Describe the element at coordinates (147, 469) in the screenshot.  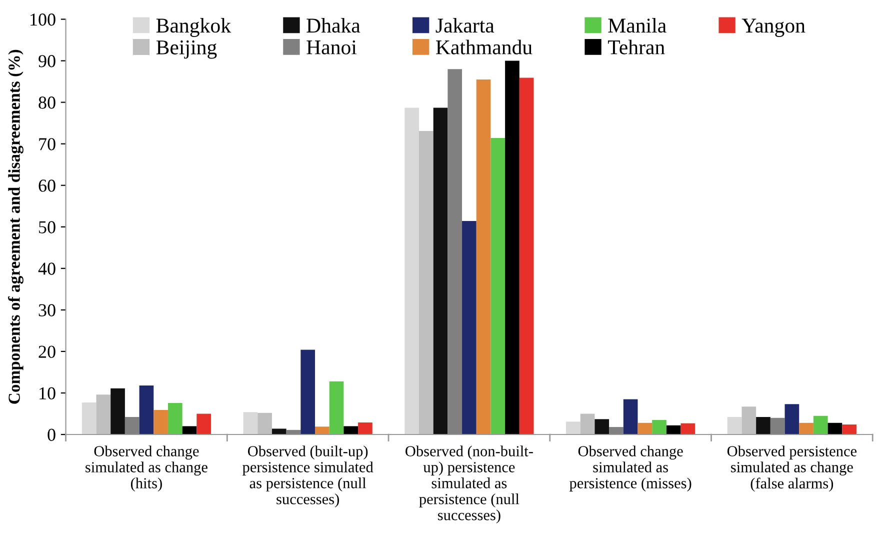
I see `x-tick-label: Observed change simulated as change (hits)` at that location.